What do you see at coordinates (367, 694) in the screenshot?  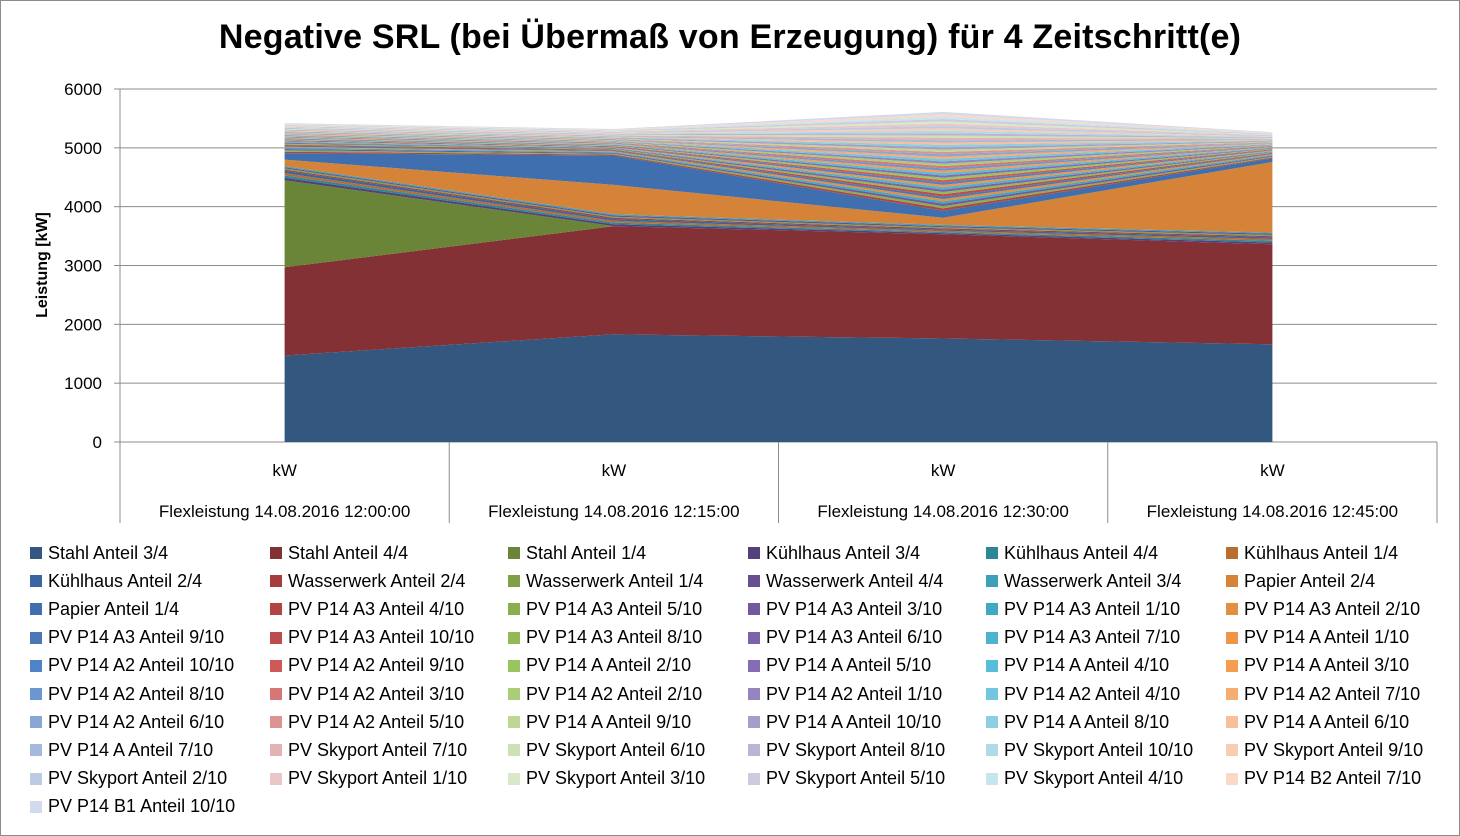 I see `legend-item: PV P14 A2 Anteil 3/10` at bounding box center [367, 694].